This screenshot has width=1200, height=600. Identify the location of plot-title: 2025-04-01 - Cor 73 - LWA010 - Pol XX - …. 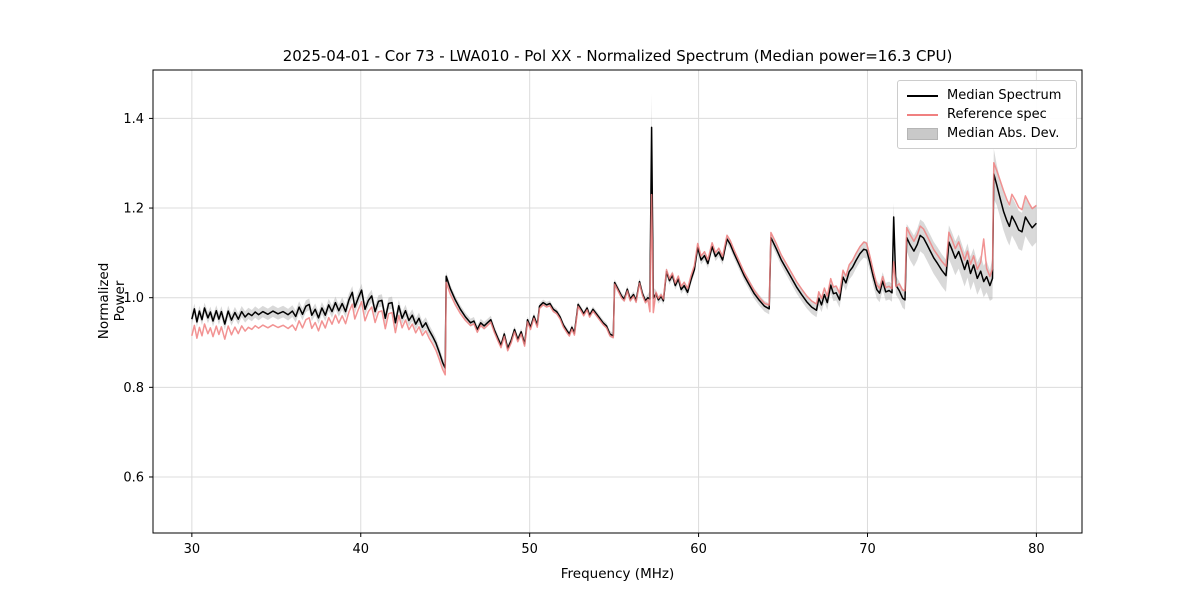
(617, 56).